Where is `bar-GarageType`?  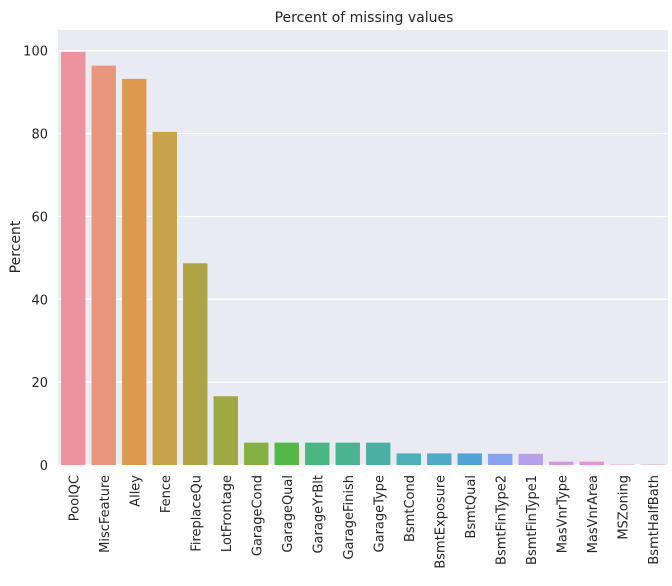 bar-GarageType is located at coordinates (378, 454).